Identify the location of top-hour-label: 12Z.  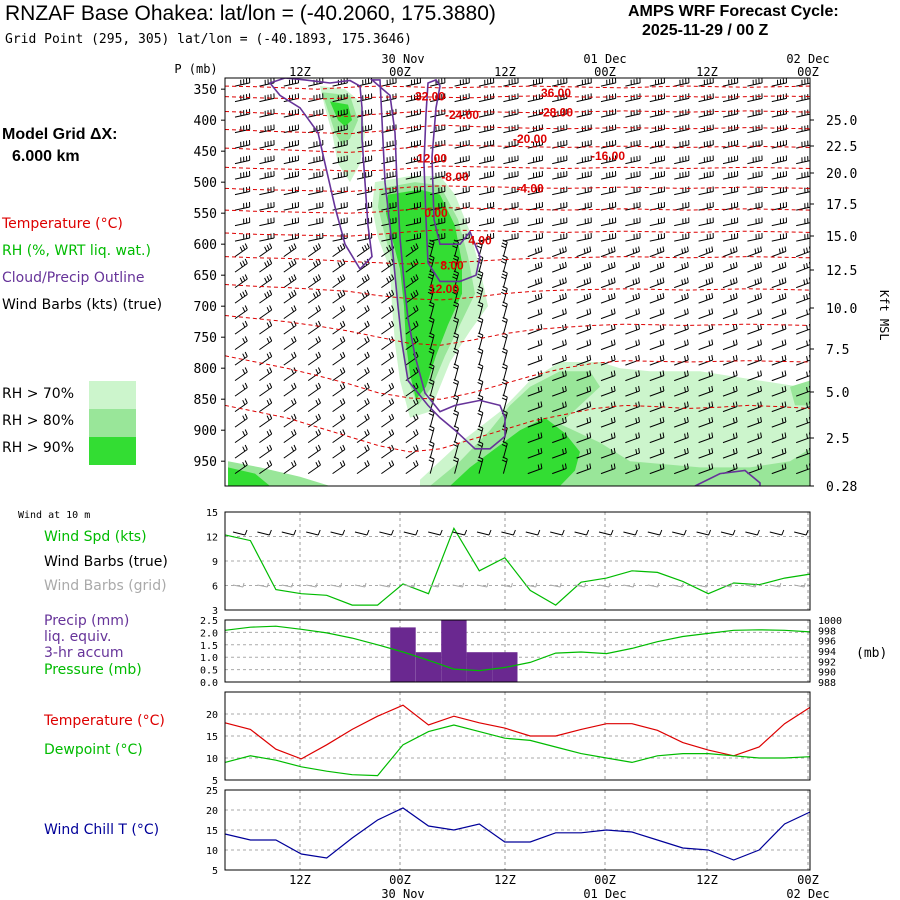
(505, 72).